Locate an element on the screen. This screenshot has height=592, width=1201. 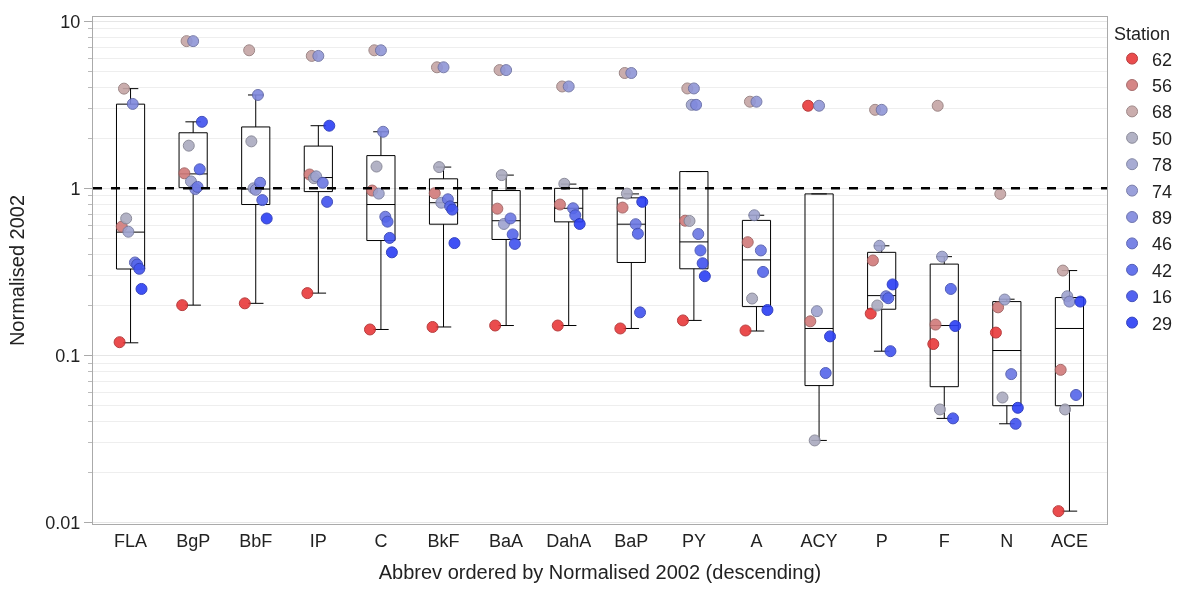
x-tick-label: BaP is located at coordinates (631, 540).